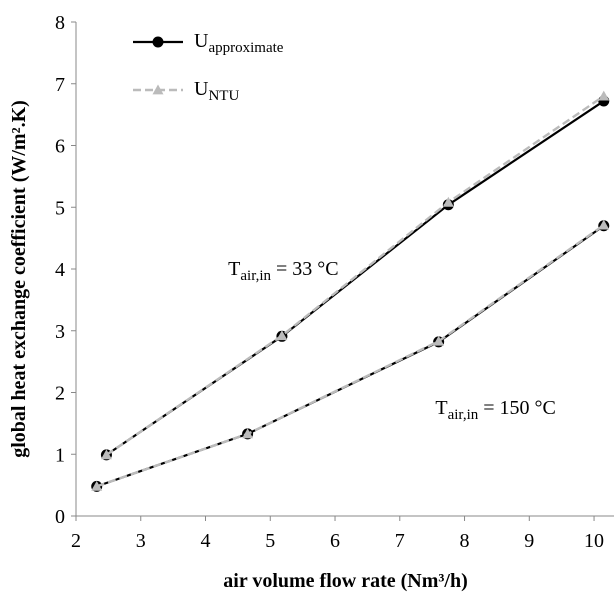  Describe the element at coordinates (76, 541) in the screenshot. I see `x-tick-label: 2` at that location.